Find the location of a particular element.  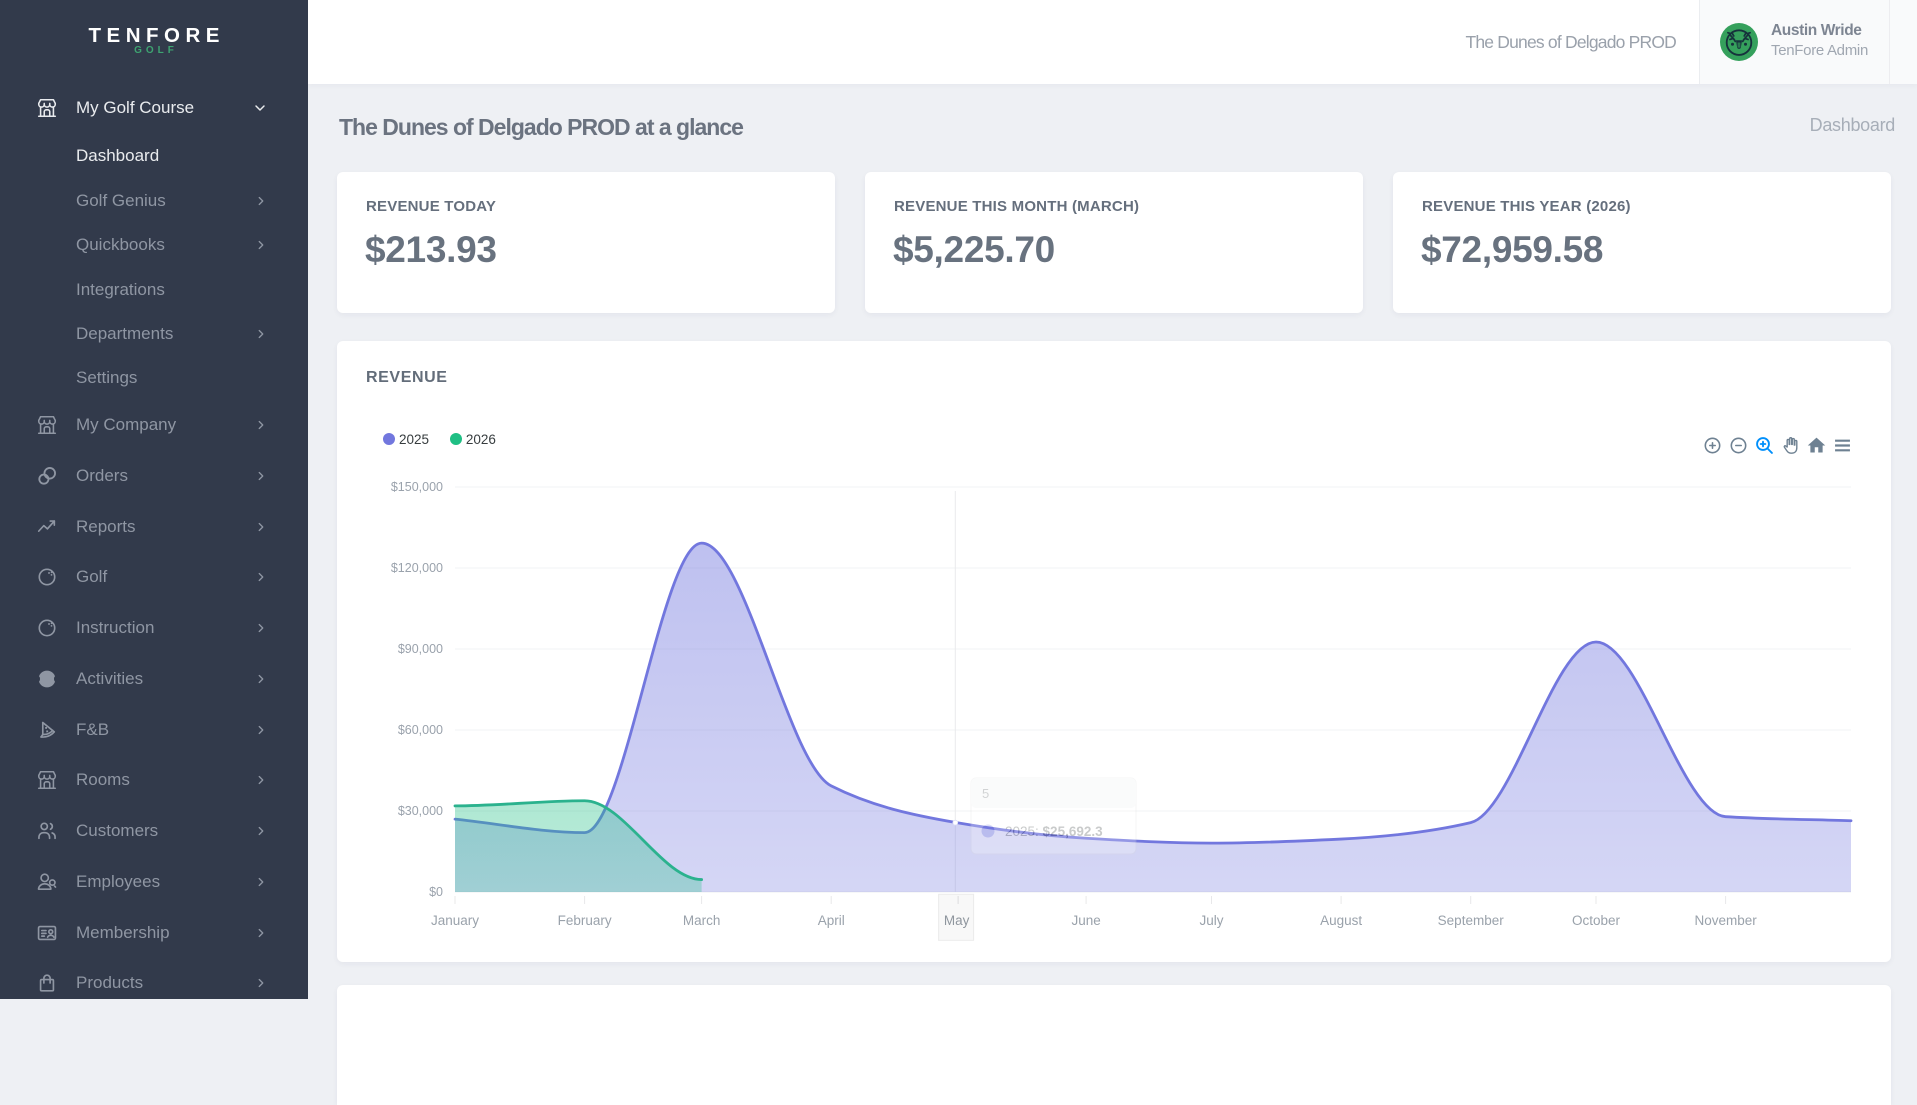

svg-text: February is located at coordinates (585, 920).